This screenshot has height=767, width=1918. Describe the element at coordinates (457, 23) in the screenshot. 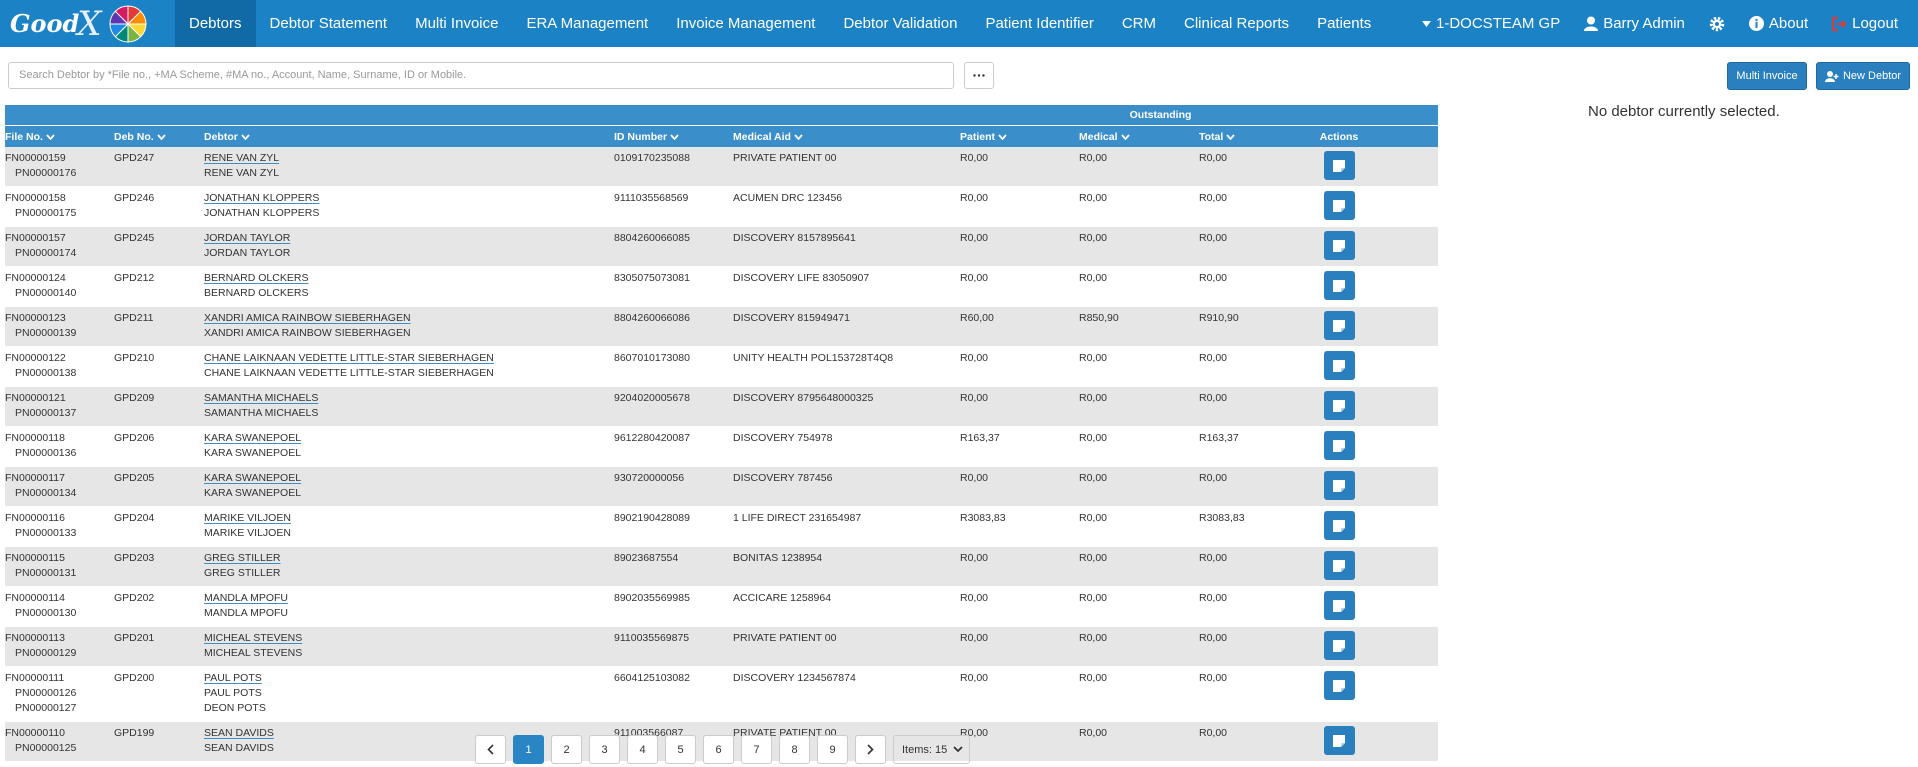

I see `menu-item: Multi Invoice` at that location.